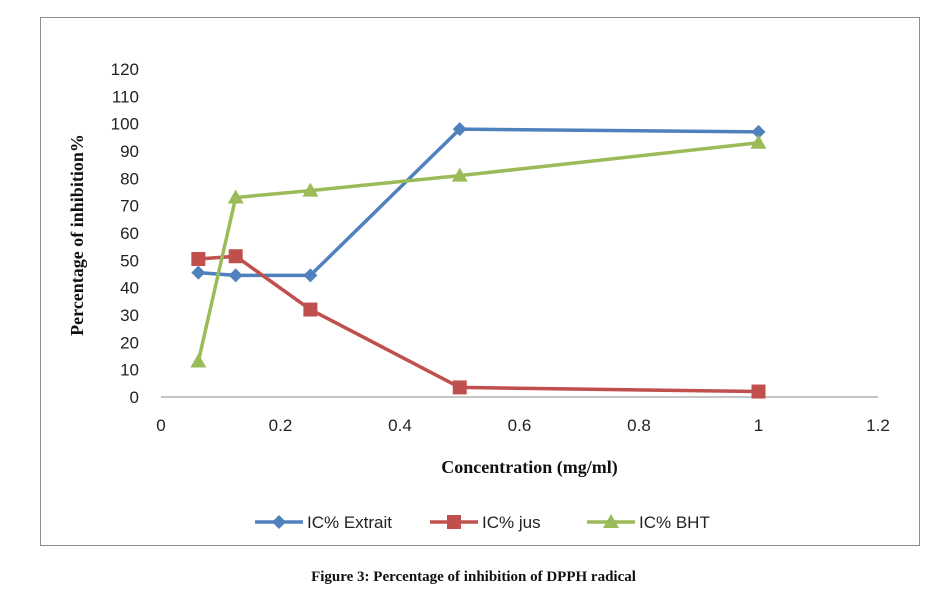  What do you see at coordinates (400, 425) in the screenshot?
I see `x-tick-label: 0.4` at bounding box center [400, 425].